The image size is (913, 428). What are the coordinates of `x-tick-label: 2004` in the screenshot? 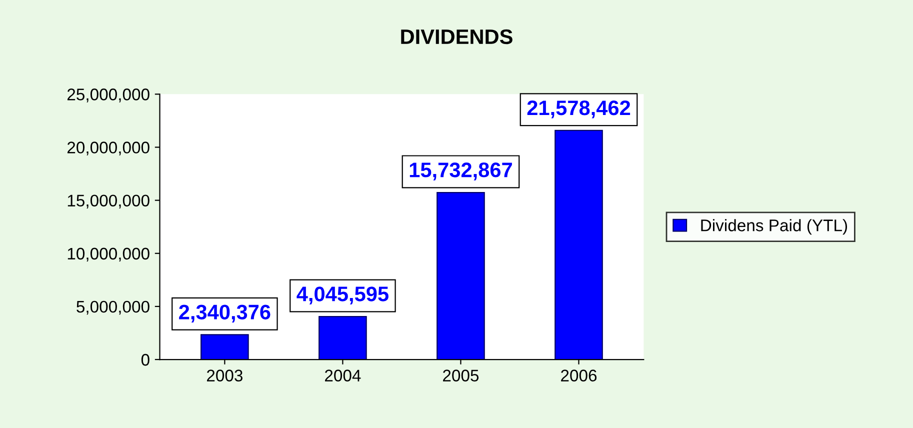 It's located at (343, 376).